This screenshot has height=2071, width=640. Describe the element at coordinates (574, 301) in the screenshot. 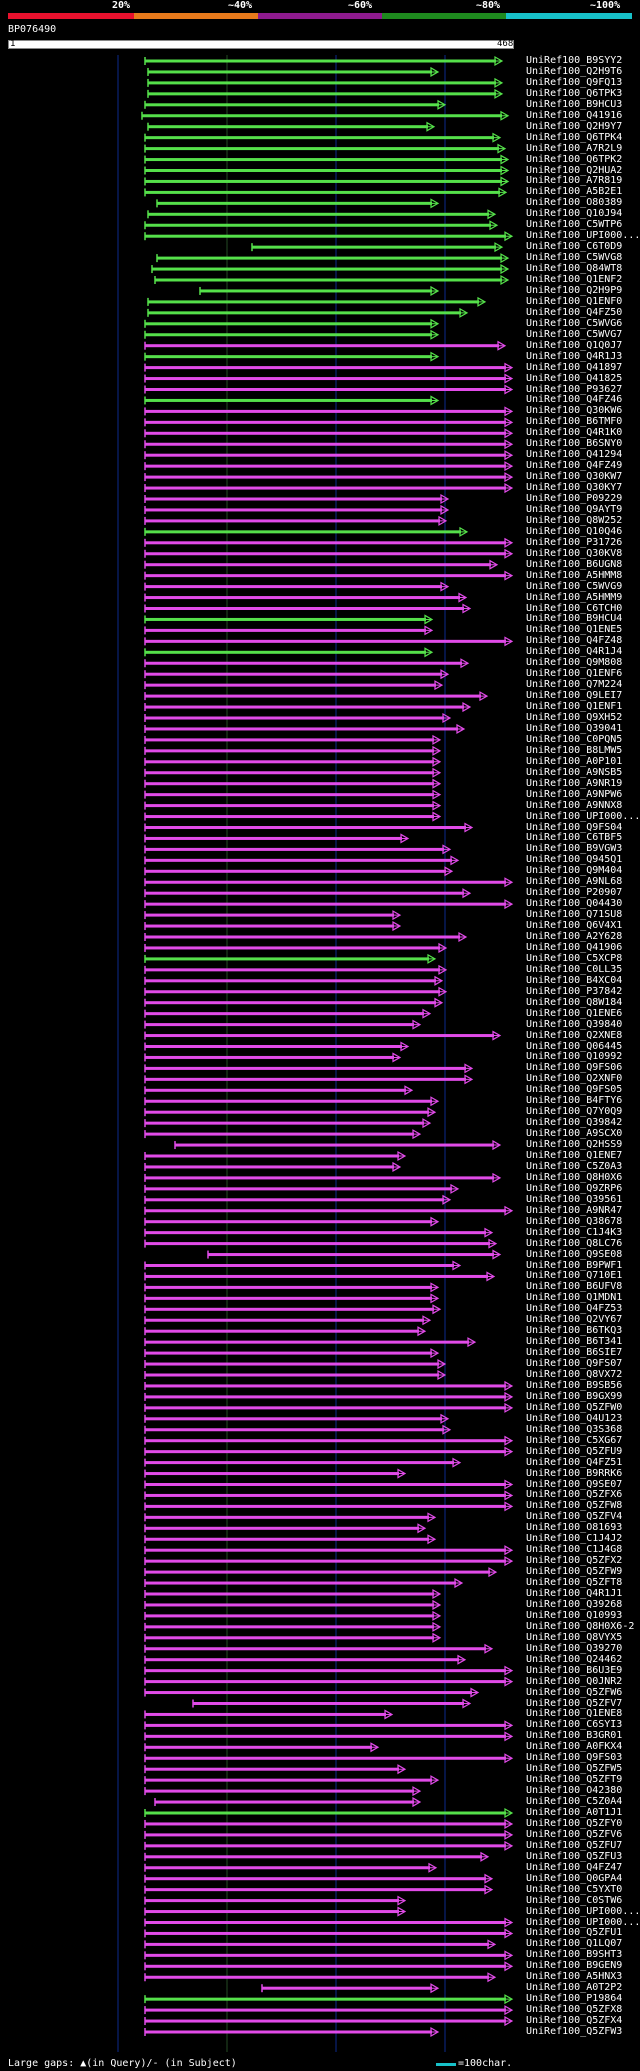

I see `hit-label: UniRef100_Q1ENF0` at that location.